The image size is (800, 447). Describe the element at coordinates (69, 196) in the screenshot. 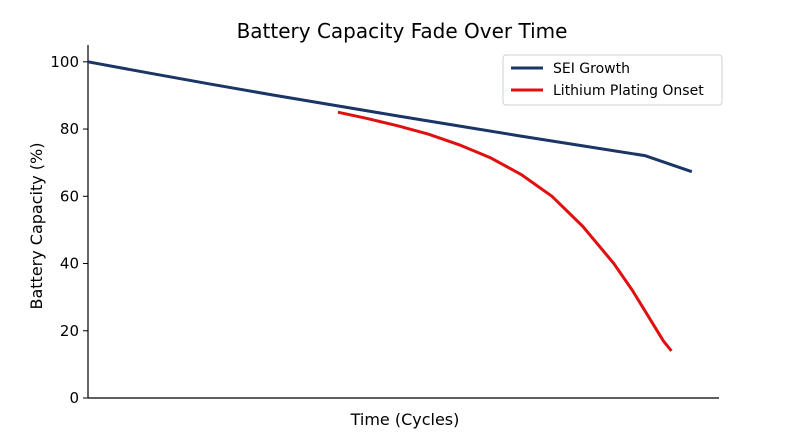

I see `y-tick-label: 60` at that location.